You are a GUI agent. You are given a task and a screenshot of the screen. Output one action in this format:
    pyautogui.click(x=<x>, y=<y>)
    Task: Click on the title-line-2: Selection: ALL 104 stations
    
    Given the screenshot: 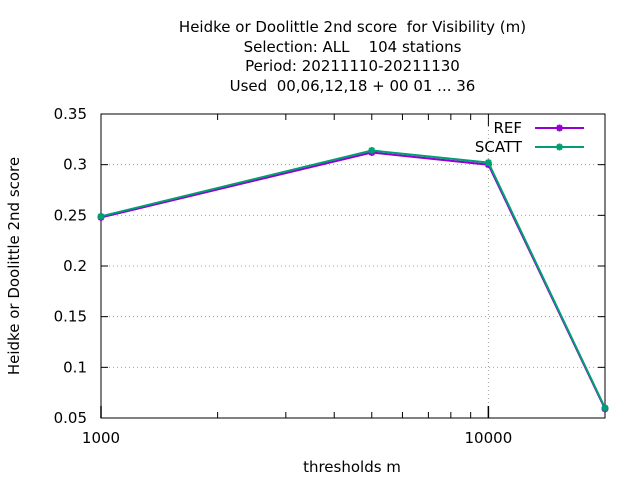 What is the action you would take?
    pyautogui.click(x=352, y=46)
    